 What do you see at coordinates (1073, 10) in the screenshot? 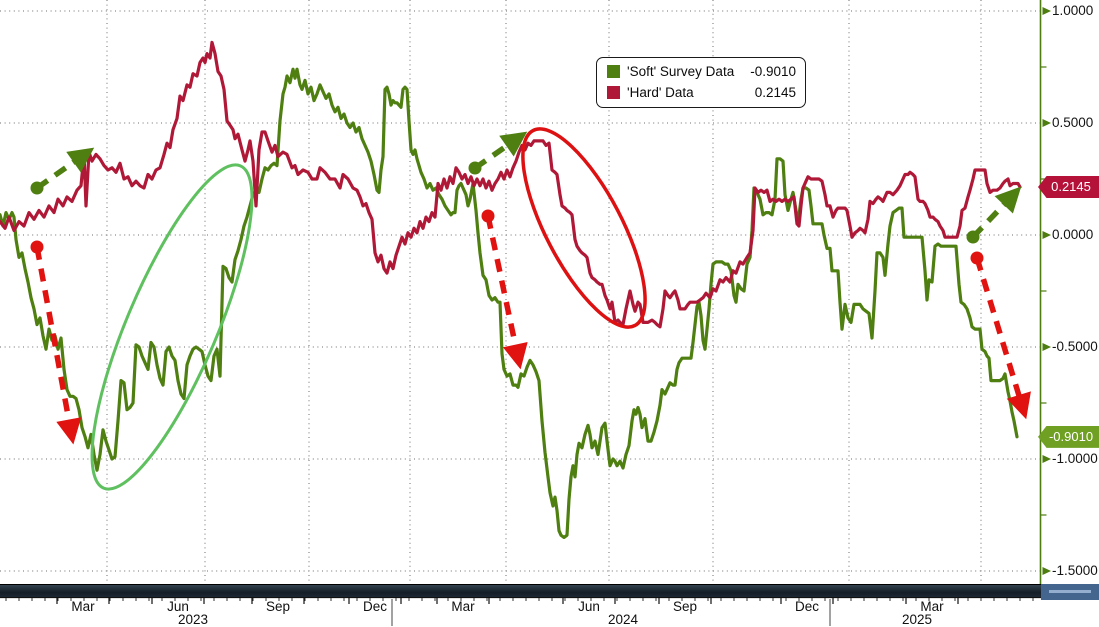
I see `y-axis-label: 1.0000` at bounding box center [1073, 10].